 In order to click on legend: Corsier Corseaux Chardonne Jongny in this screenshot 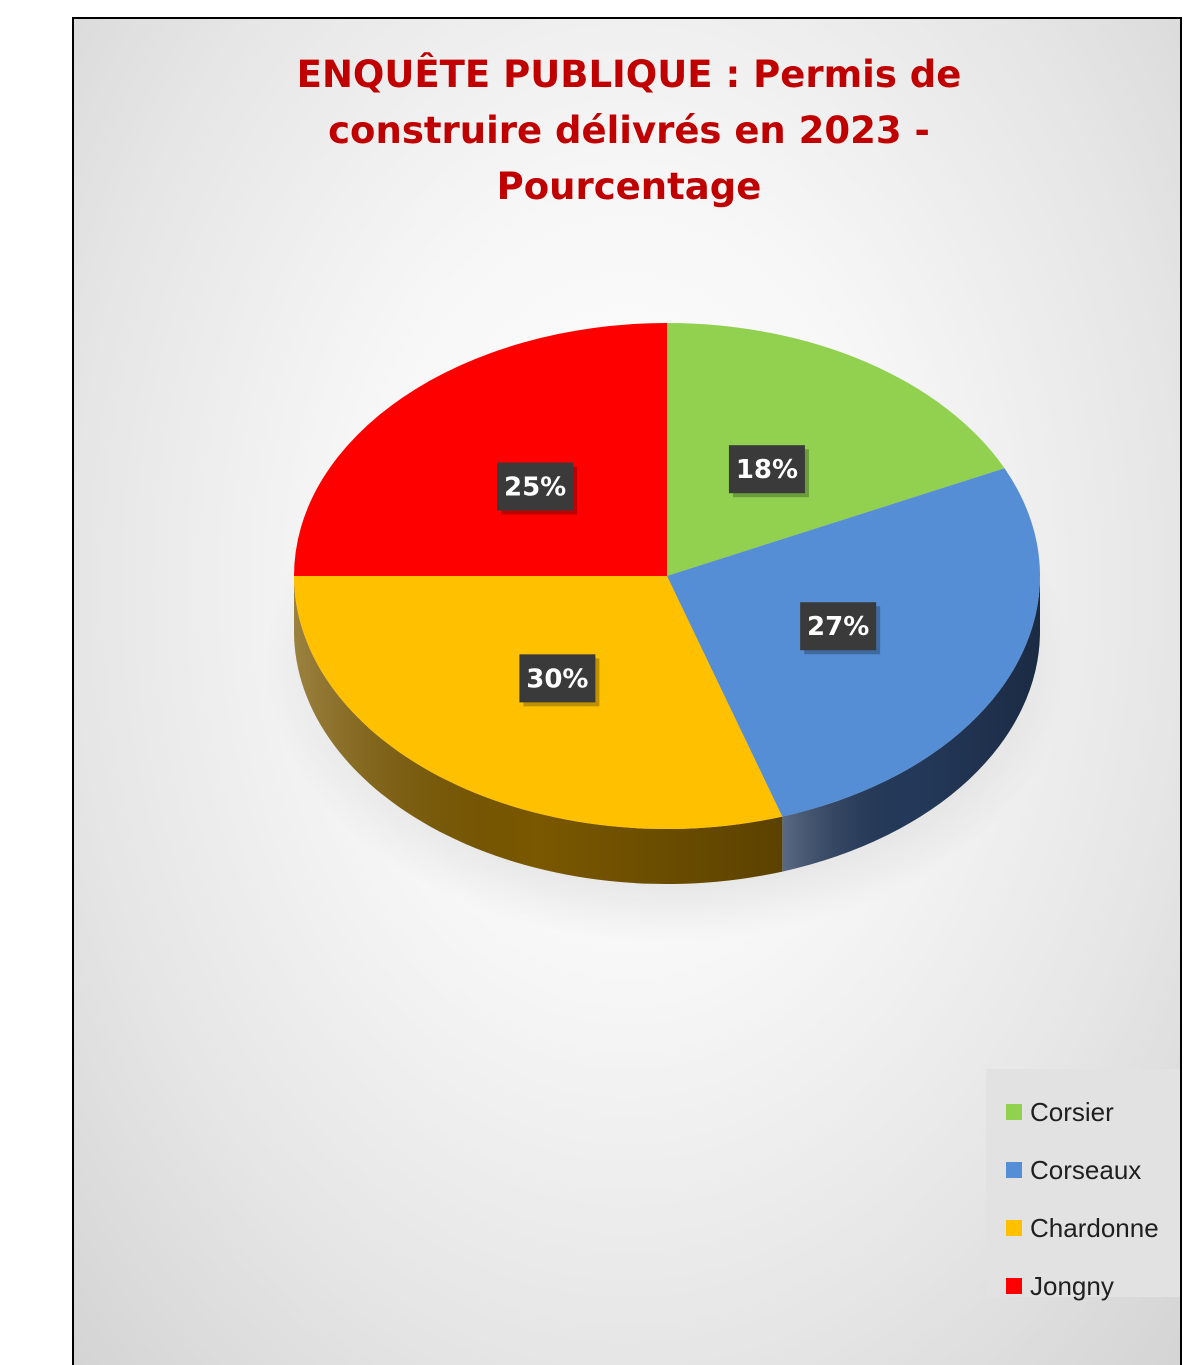, I will do `click(1083, 1185)`.